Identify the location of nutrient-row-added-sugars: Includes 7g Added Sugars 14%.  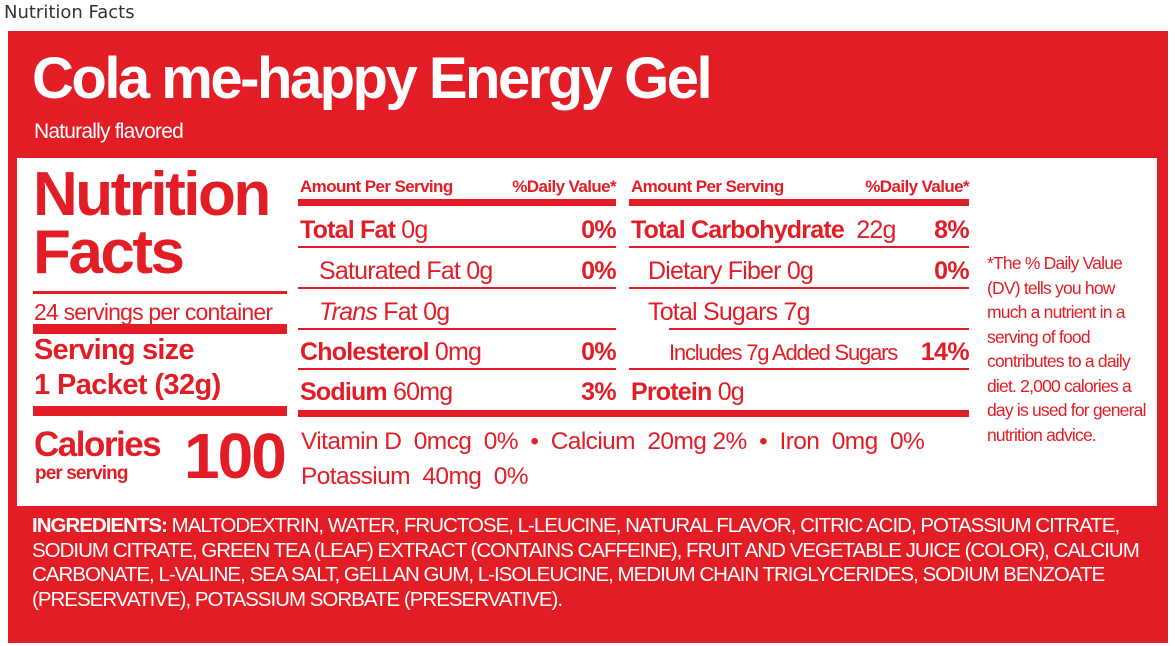
(799, 348).